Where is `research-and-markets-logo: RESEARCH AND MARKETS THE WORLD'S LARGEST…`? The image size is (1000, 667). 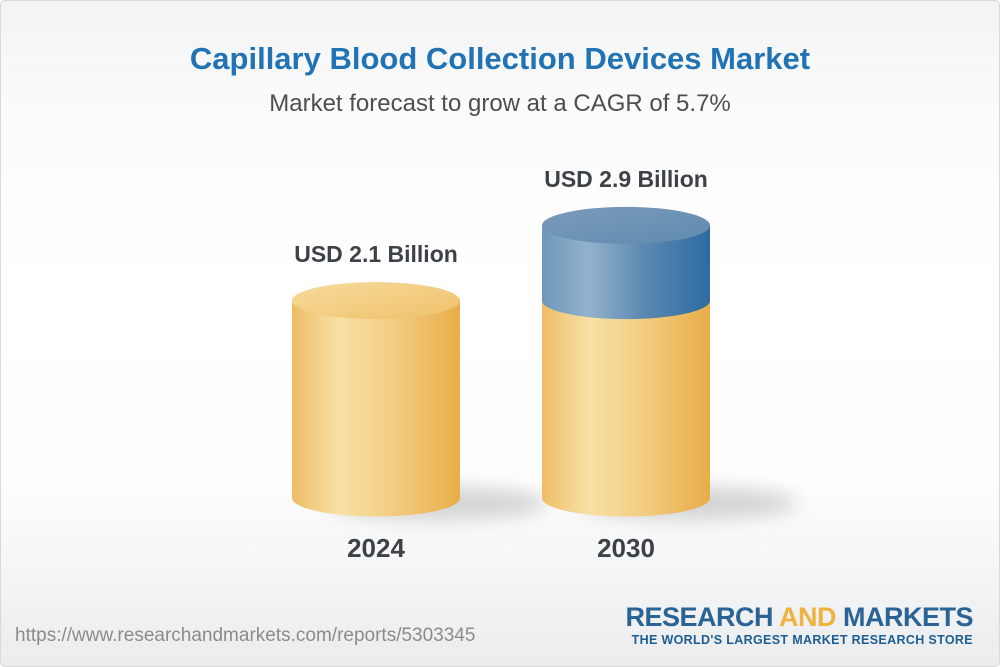 research-and-markets-logo: RESEARCH AND MARKETS THE WORLD'S LARGEST… is located at coordinates (799, 625).